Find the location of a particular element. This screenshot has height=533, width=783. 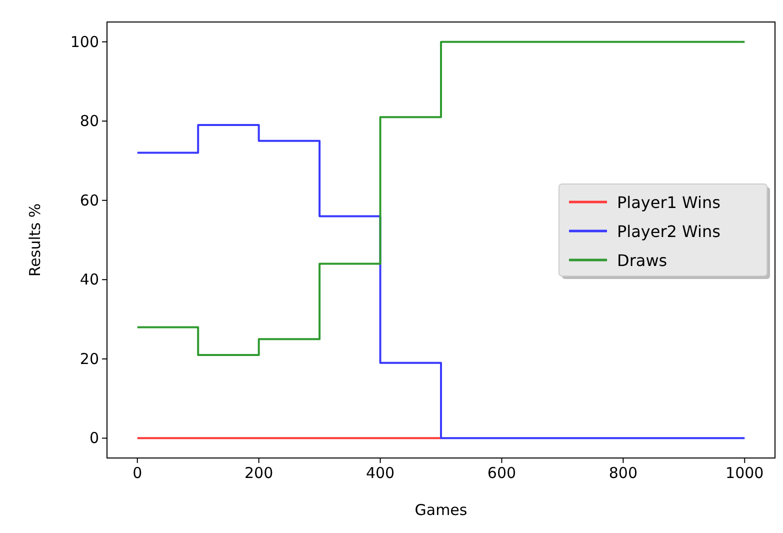

x-tick-label: 400 is located at coordinates (380, 473).